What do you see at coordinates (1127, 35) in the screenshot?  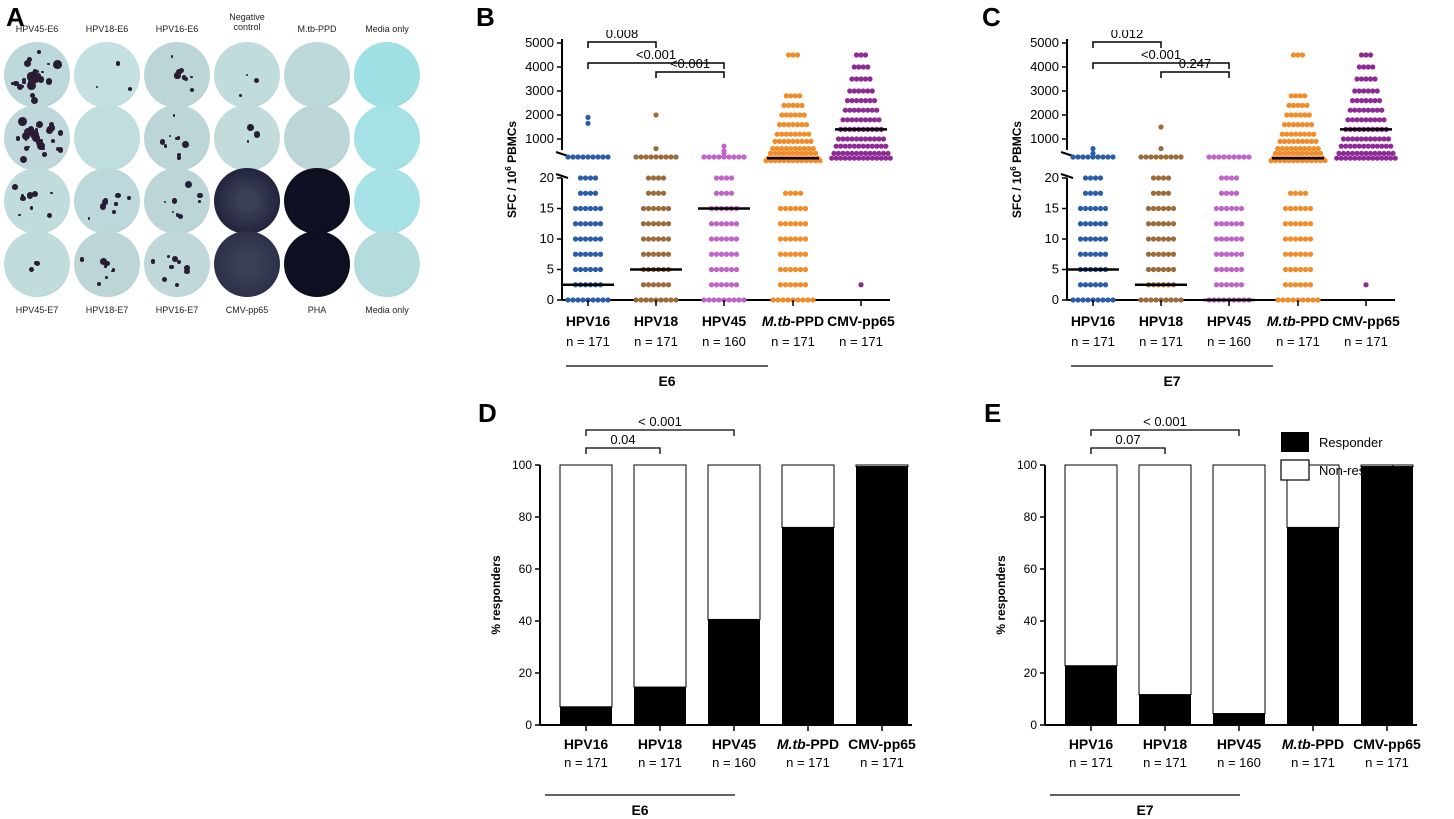 I see `p-value-label: 0.012` at bounding box center [1127, 35].